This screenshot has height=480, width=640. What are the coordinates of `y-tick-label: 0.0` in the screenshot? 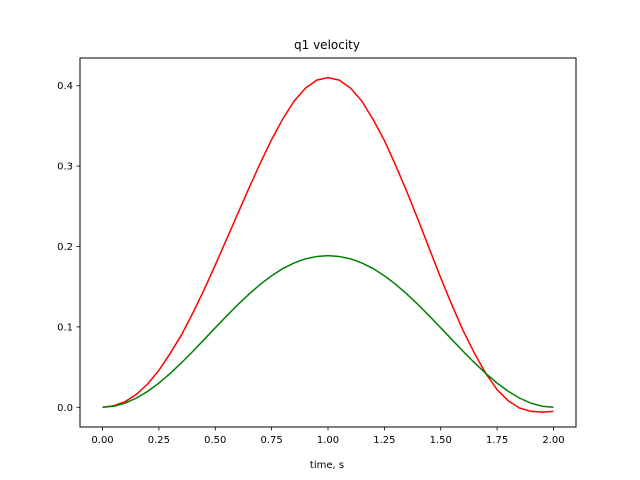 It's located at (65, 408).